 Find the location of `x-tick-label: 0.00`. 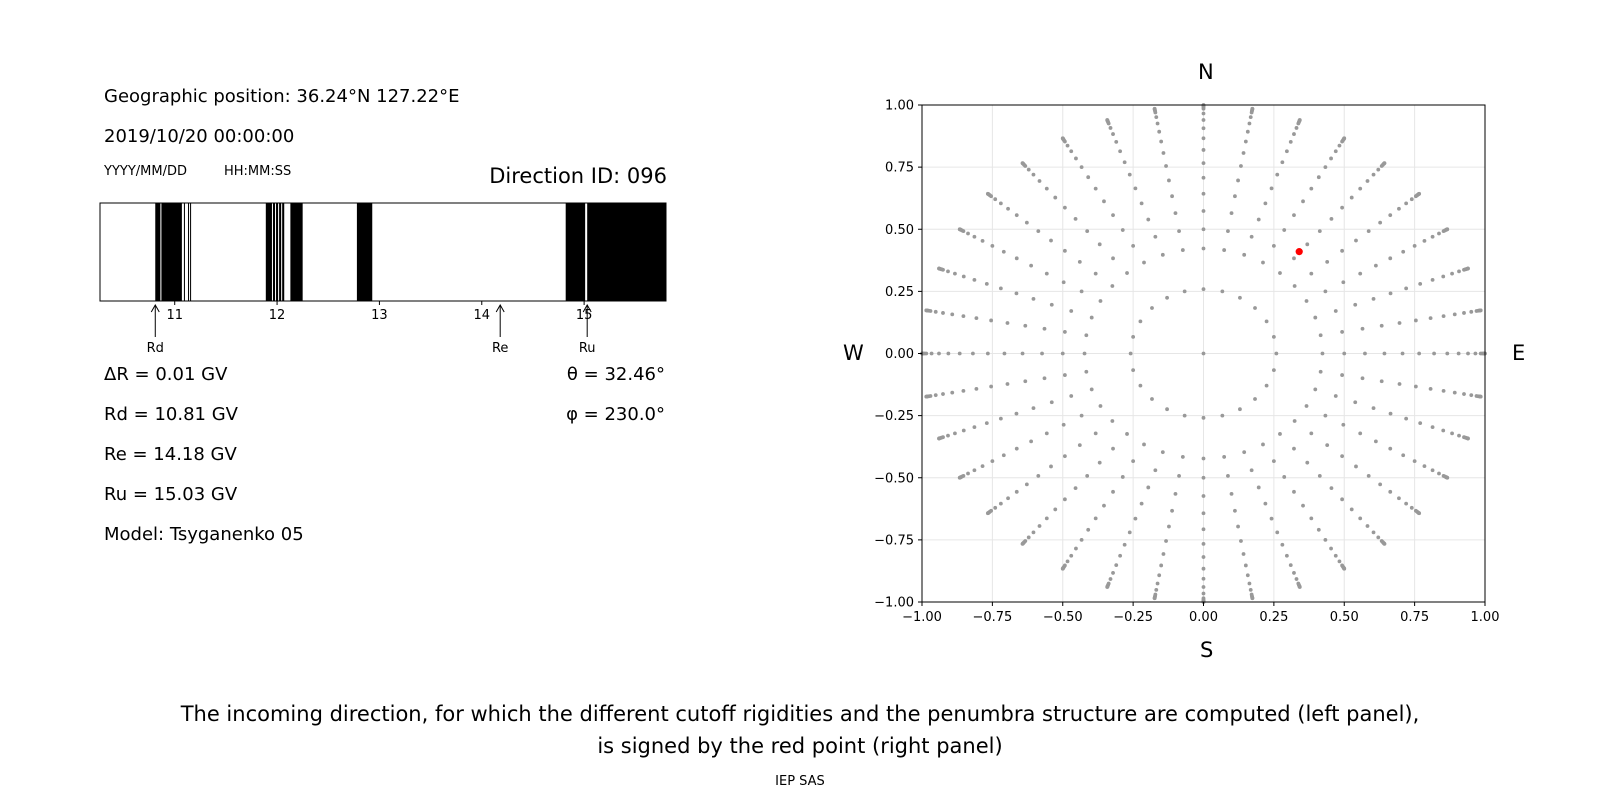

x-tick-label: 0.00 is located at coordinates (1203, 617).